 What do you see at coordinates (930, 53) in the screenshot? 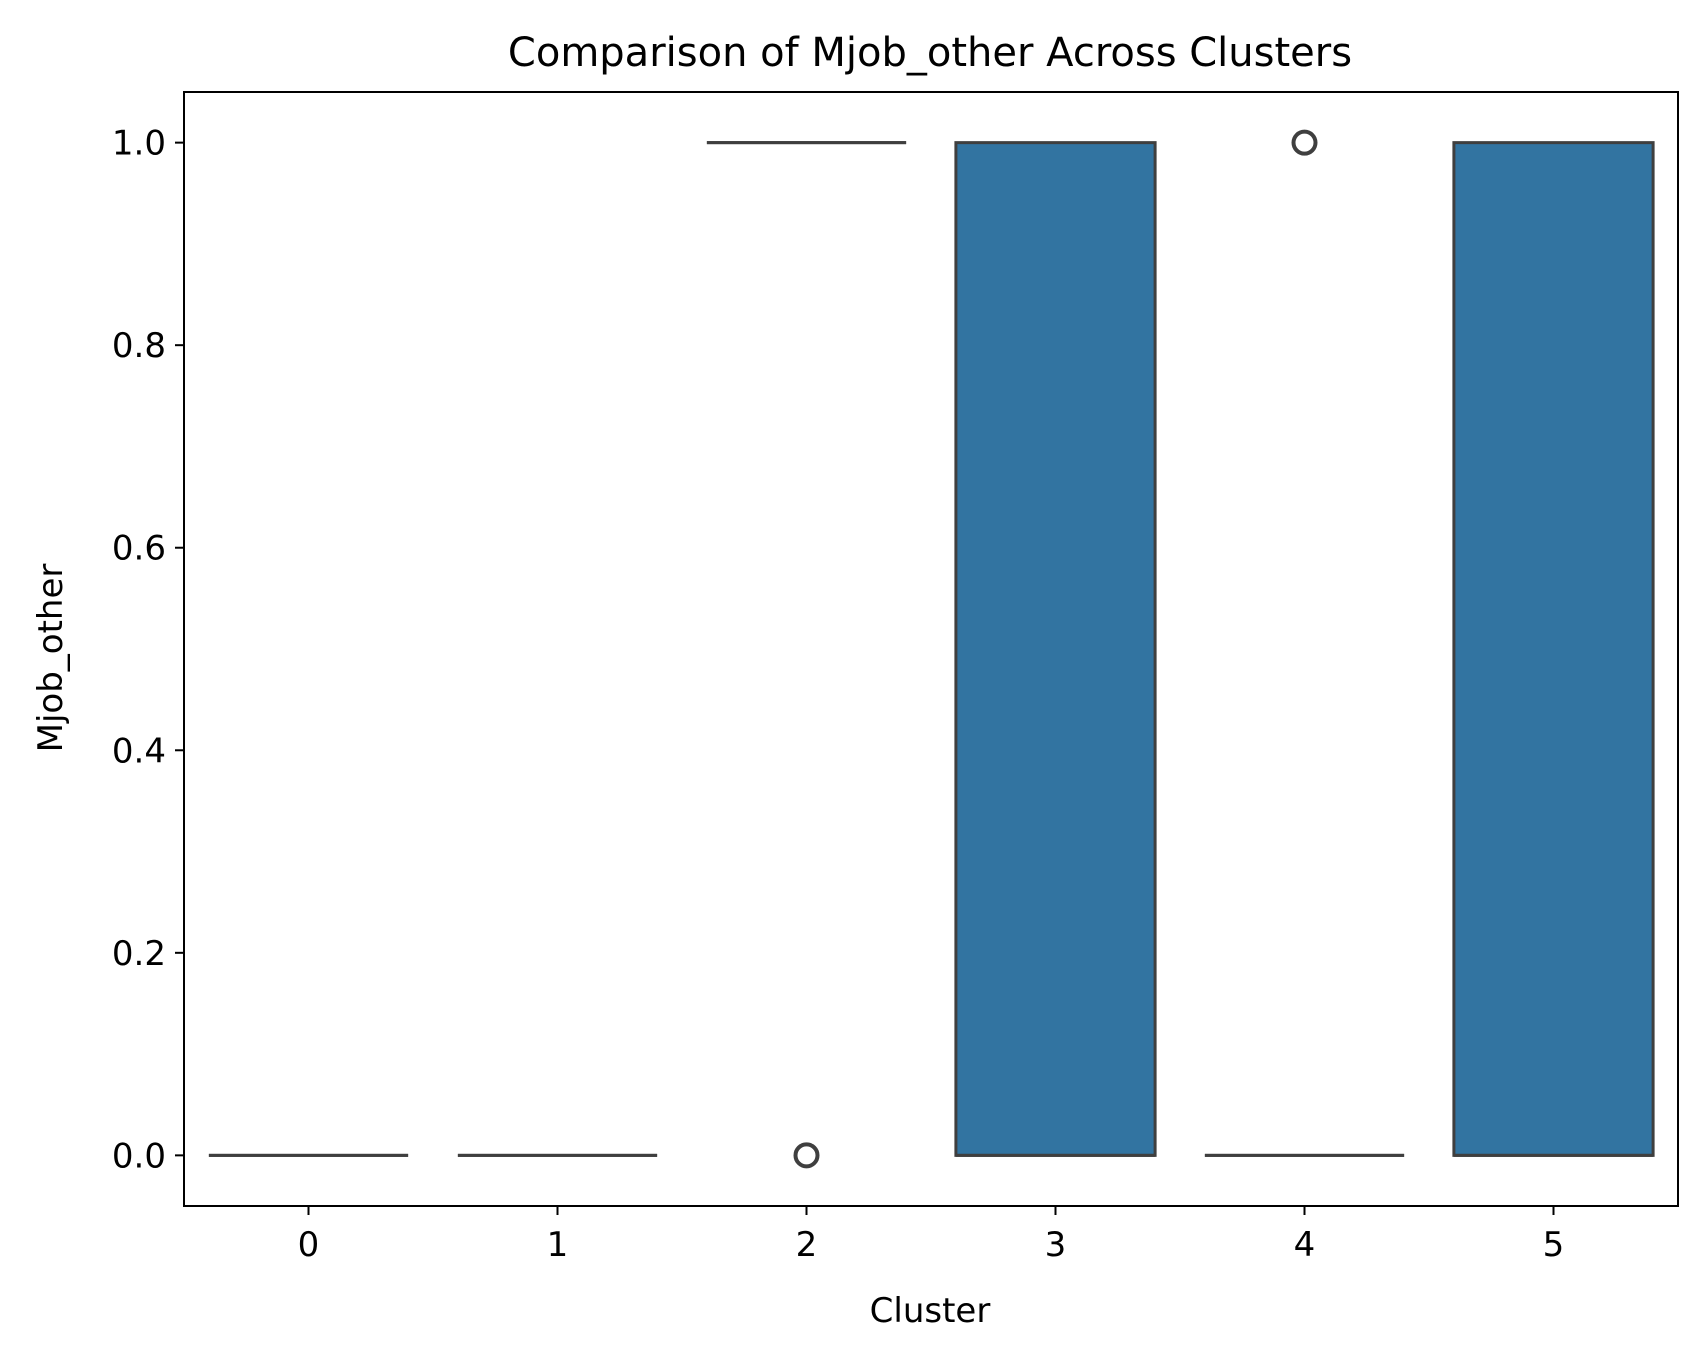
I see `chart-title: Comparison of Mjob_other Across Clusters` at bounding box center [930, 53].